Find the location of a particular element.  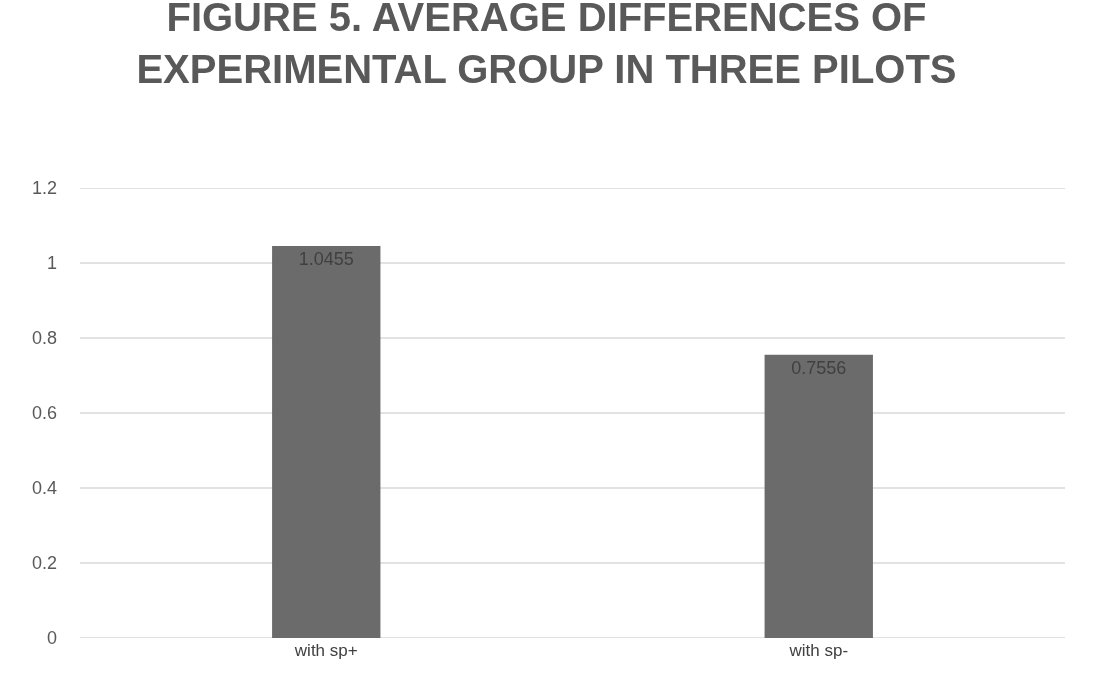

y-tick-label: 0.4 is located at coordinates (44, 488).